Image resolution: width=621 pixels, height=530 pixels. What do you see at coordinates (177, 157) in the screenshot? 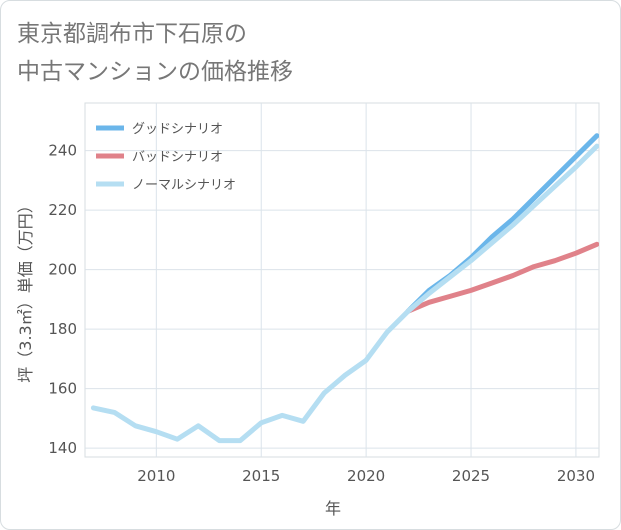
I see `legend-item-bad-label: バッドシナリオ` at bounding box center [177, 157].